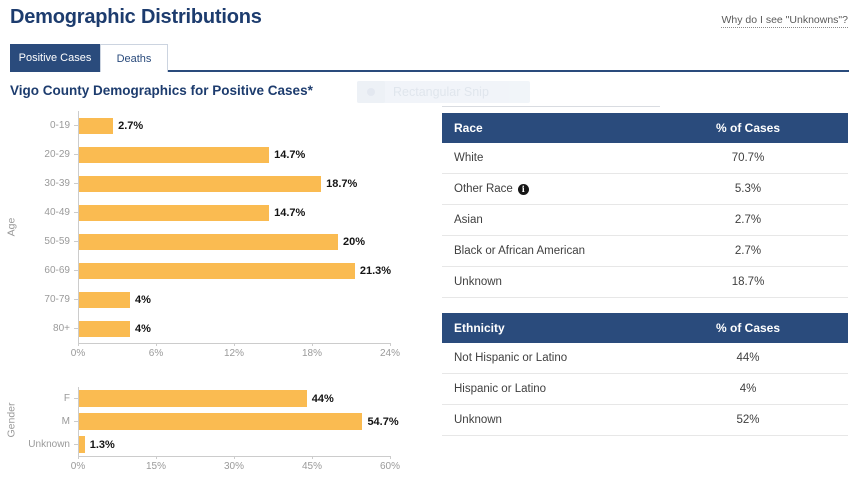  Describe the element at coordinates (479, 328) in the screenshot. I see `table-header-name: Ethnicity` at that location.